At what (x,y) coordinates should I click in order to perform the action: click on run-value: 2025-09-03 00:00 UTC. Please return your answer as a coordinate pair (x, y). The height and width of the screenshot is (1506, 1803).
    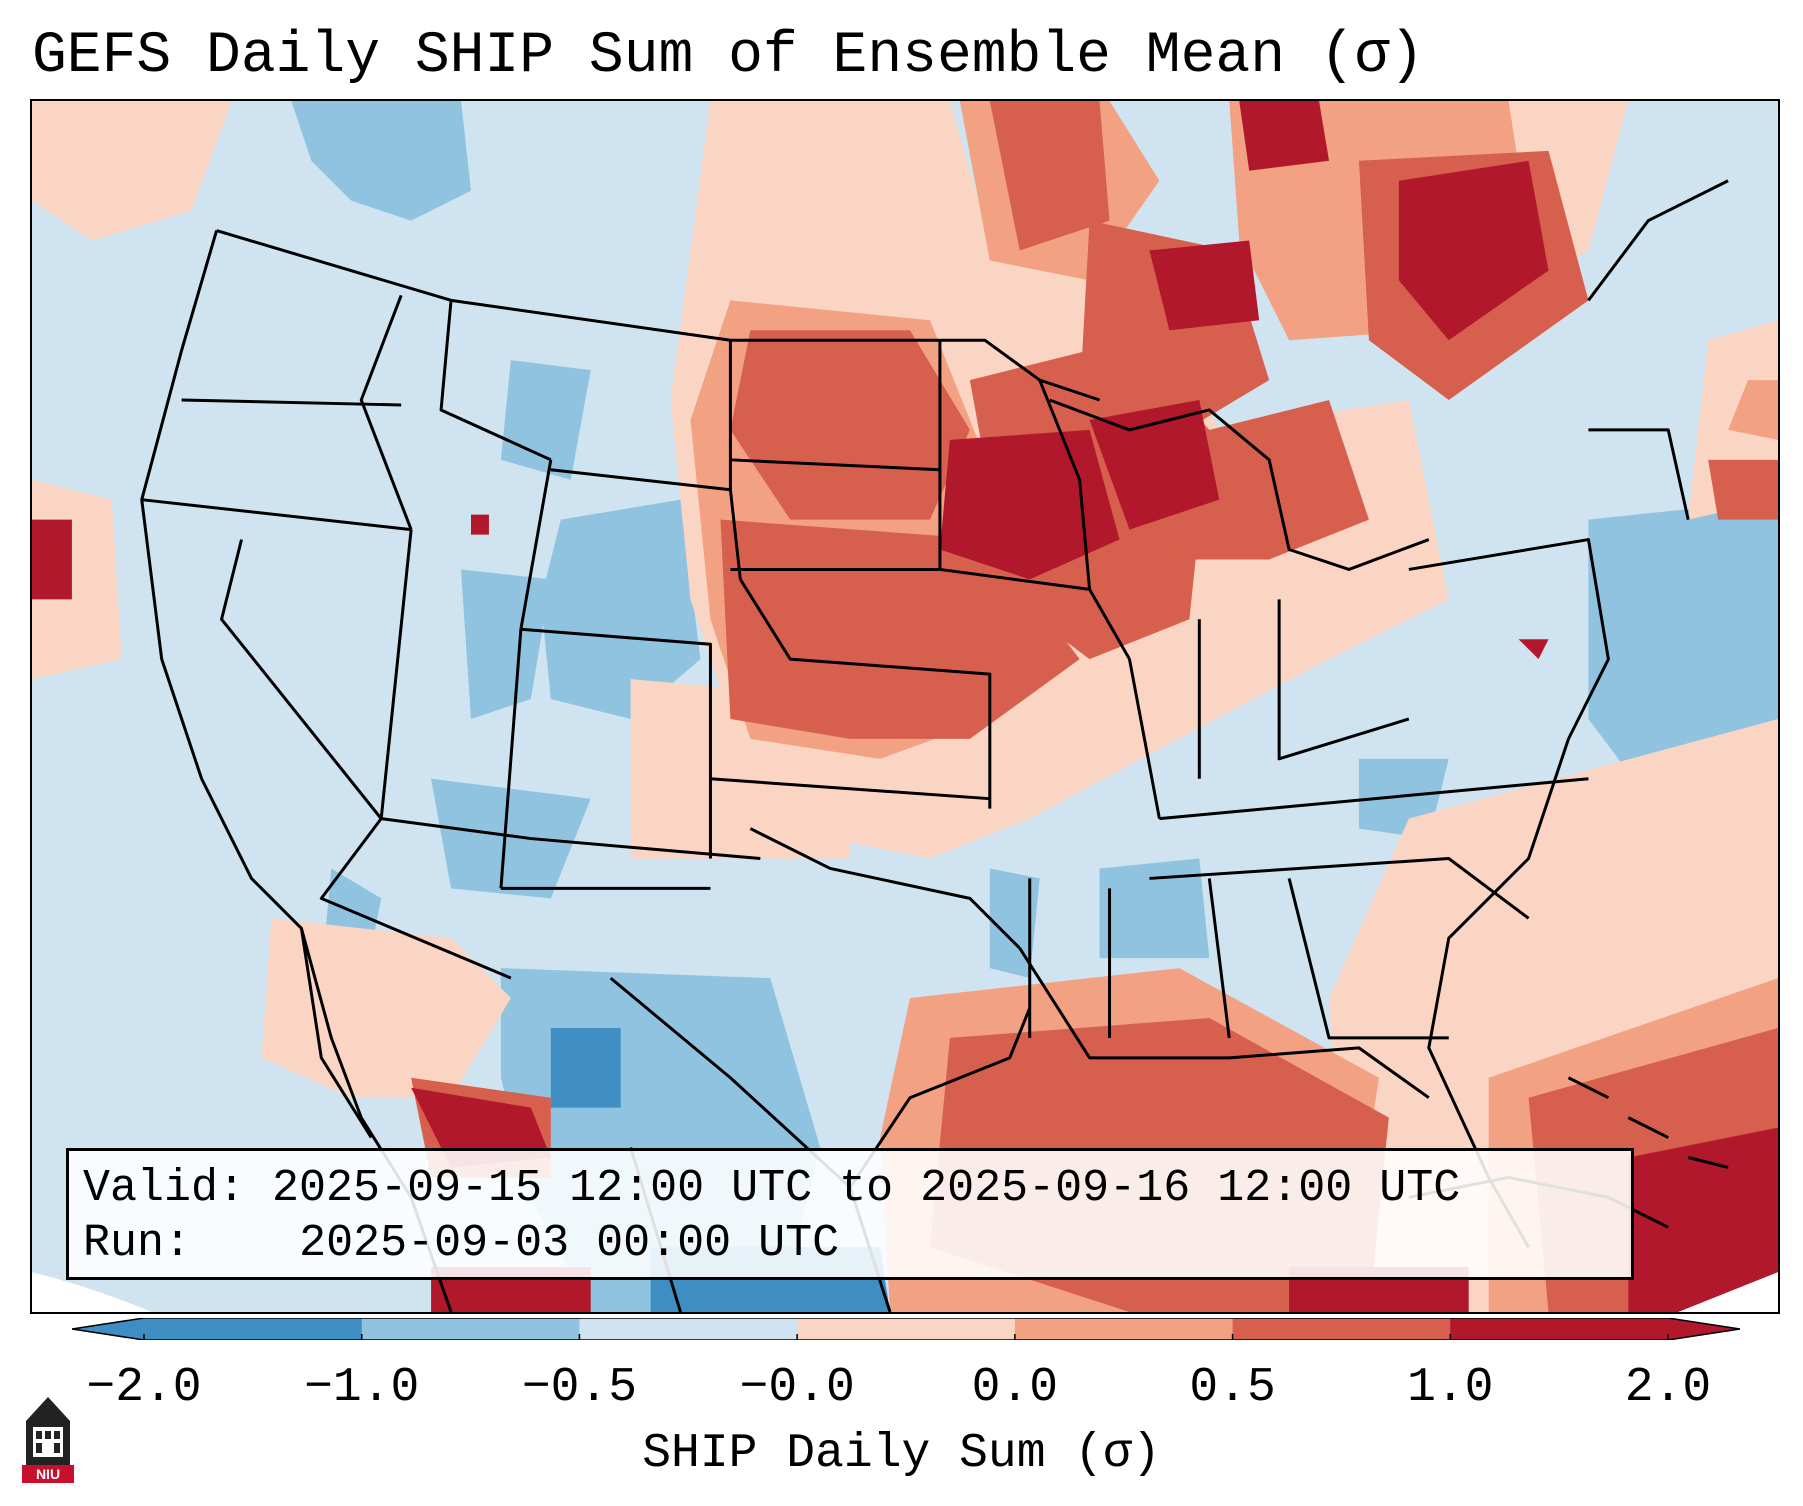
    Looking at the image, I should click on (569, 1243).